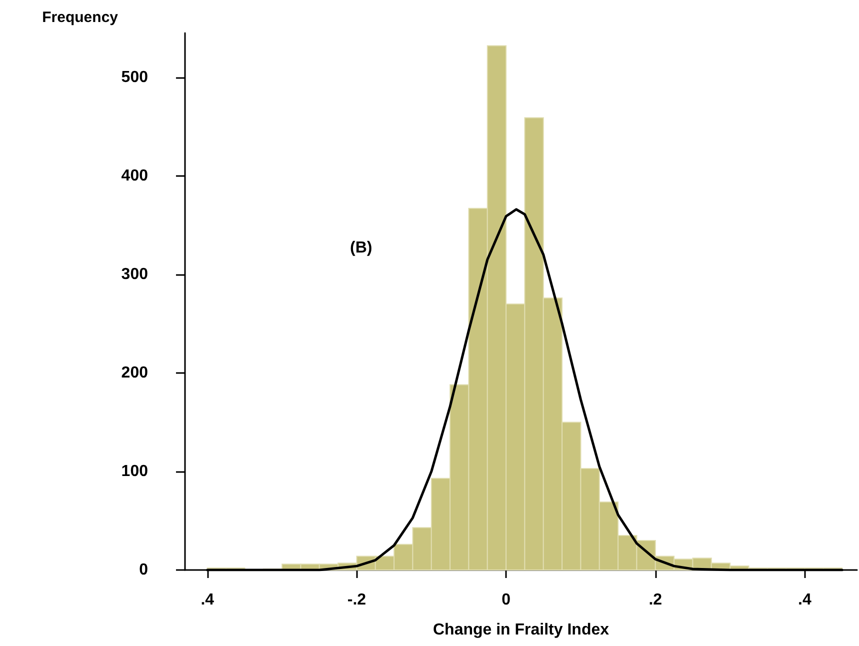 The width and height of the screenshot is (859, 646). I want to click on y-axis-title: Frequency, so click(80, 17).